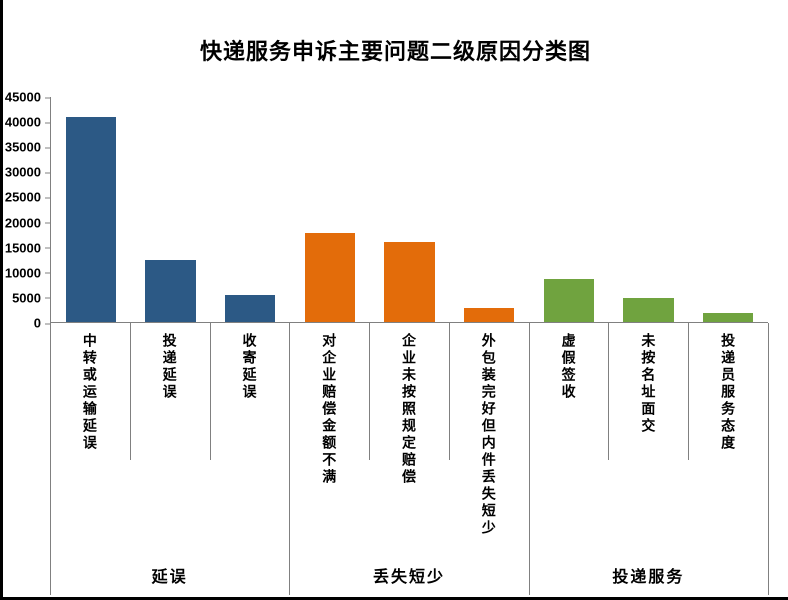  Describe the element at coordinates (728, 392) in the screenshot. I see `category-label: 投递员服务态度` at that location.